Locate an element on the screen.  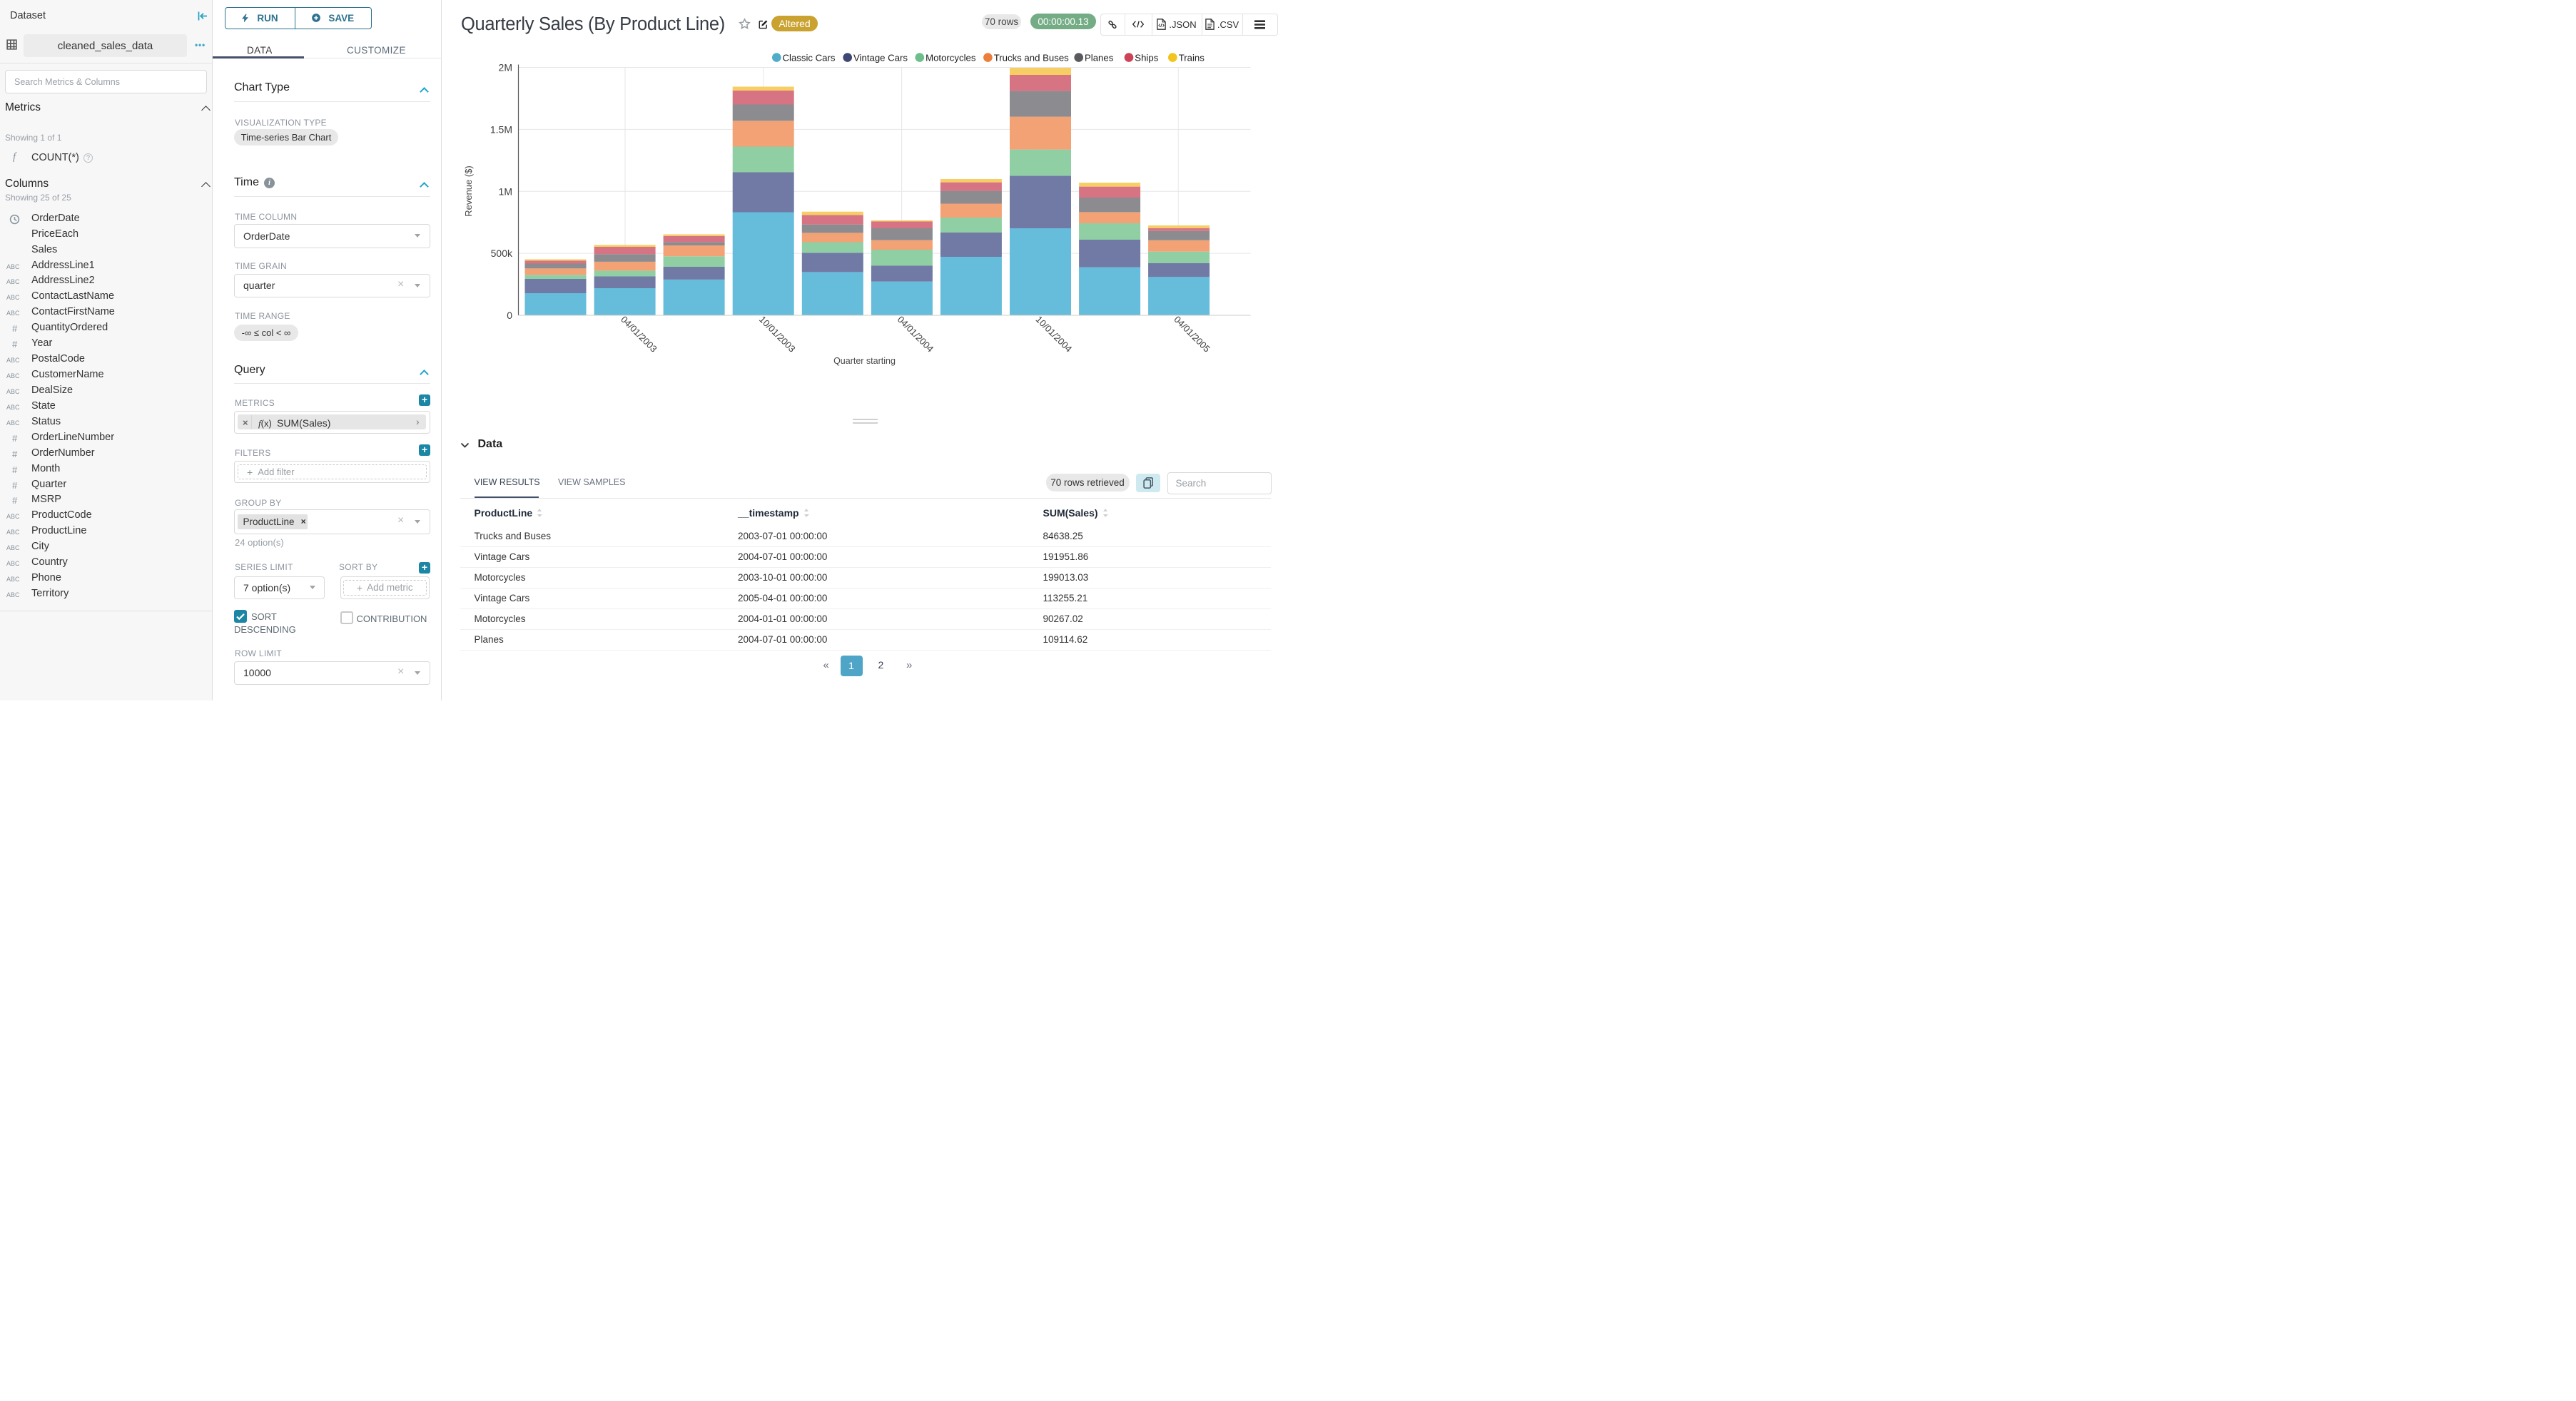
svg-text: 04/01/2003 is located at coordinates (639, 334).